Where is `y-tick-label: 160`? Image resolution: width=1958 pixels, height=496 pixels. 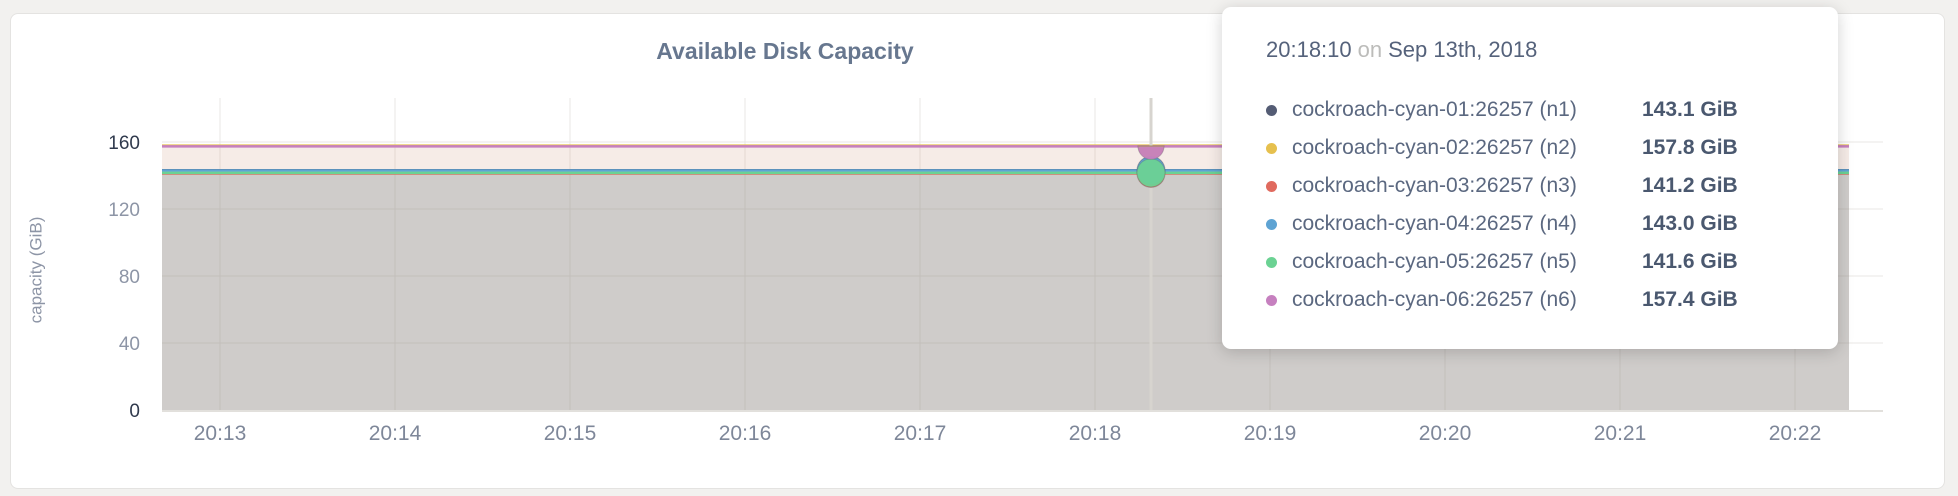 y-tick-label: 160 is located at coordinates (124, 143).